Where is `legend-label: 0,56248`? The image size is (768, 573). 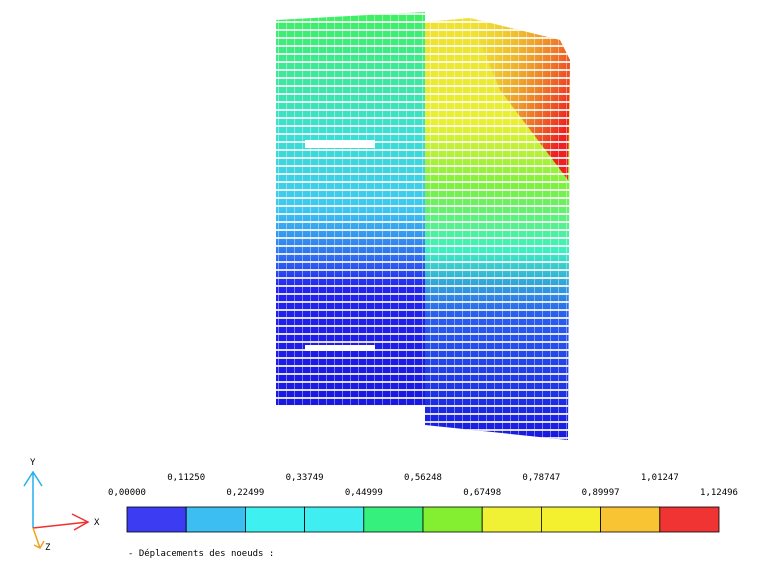 legend-label: 0,56248 is located at coordinates (423, 478).